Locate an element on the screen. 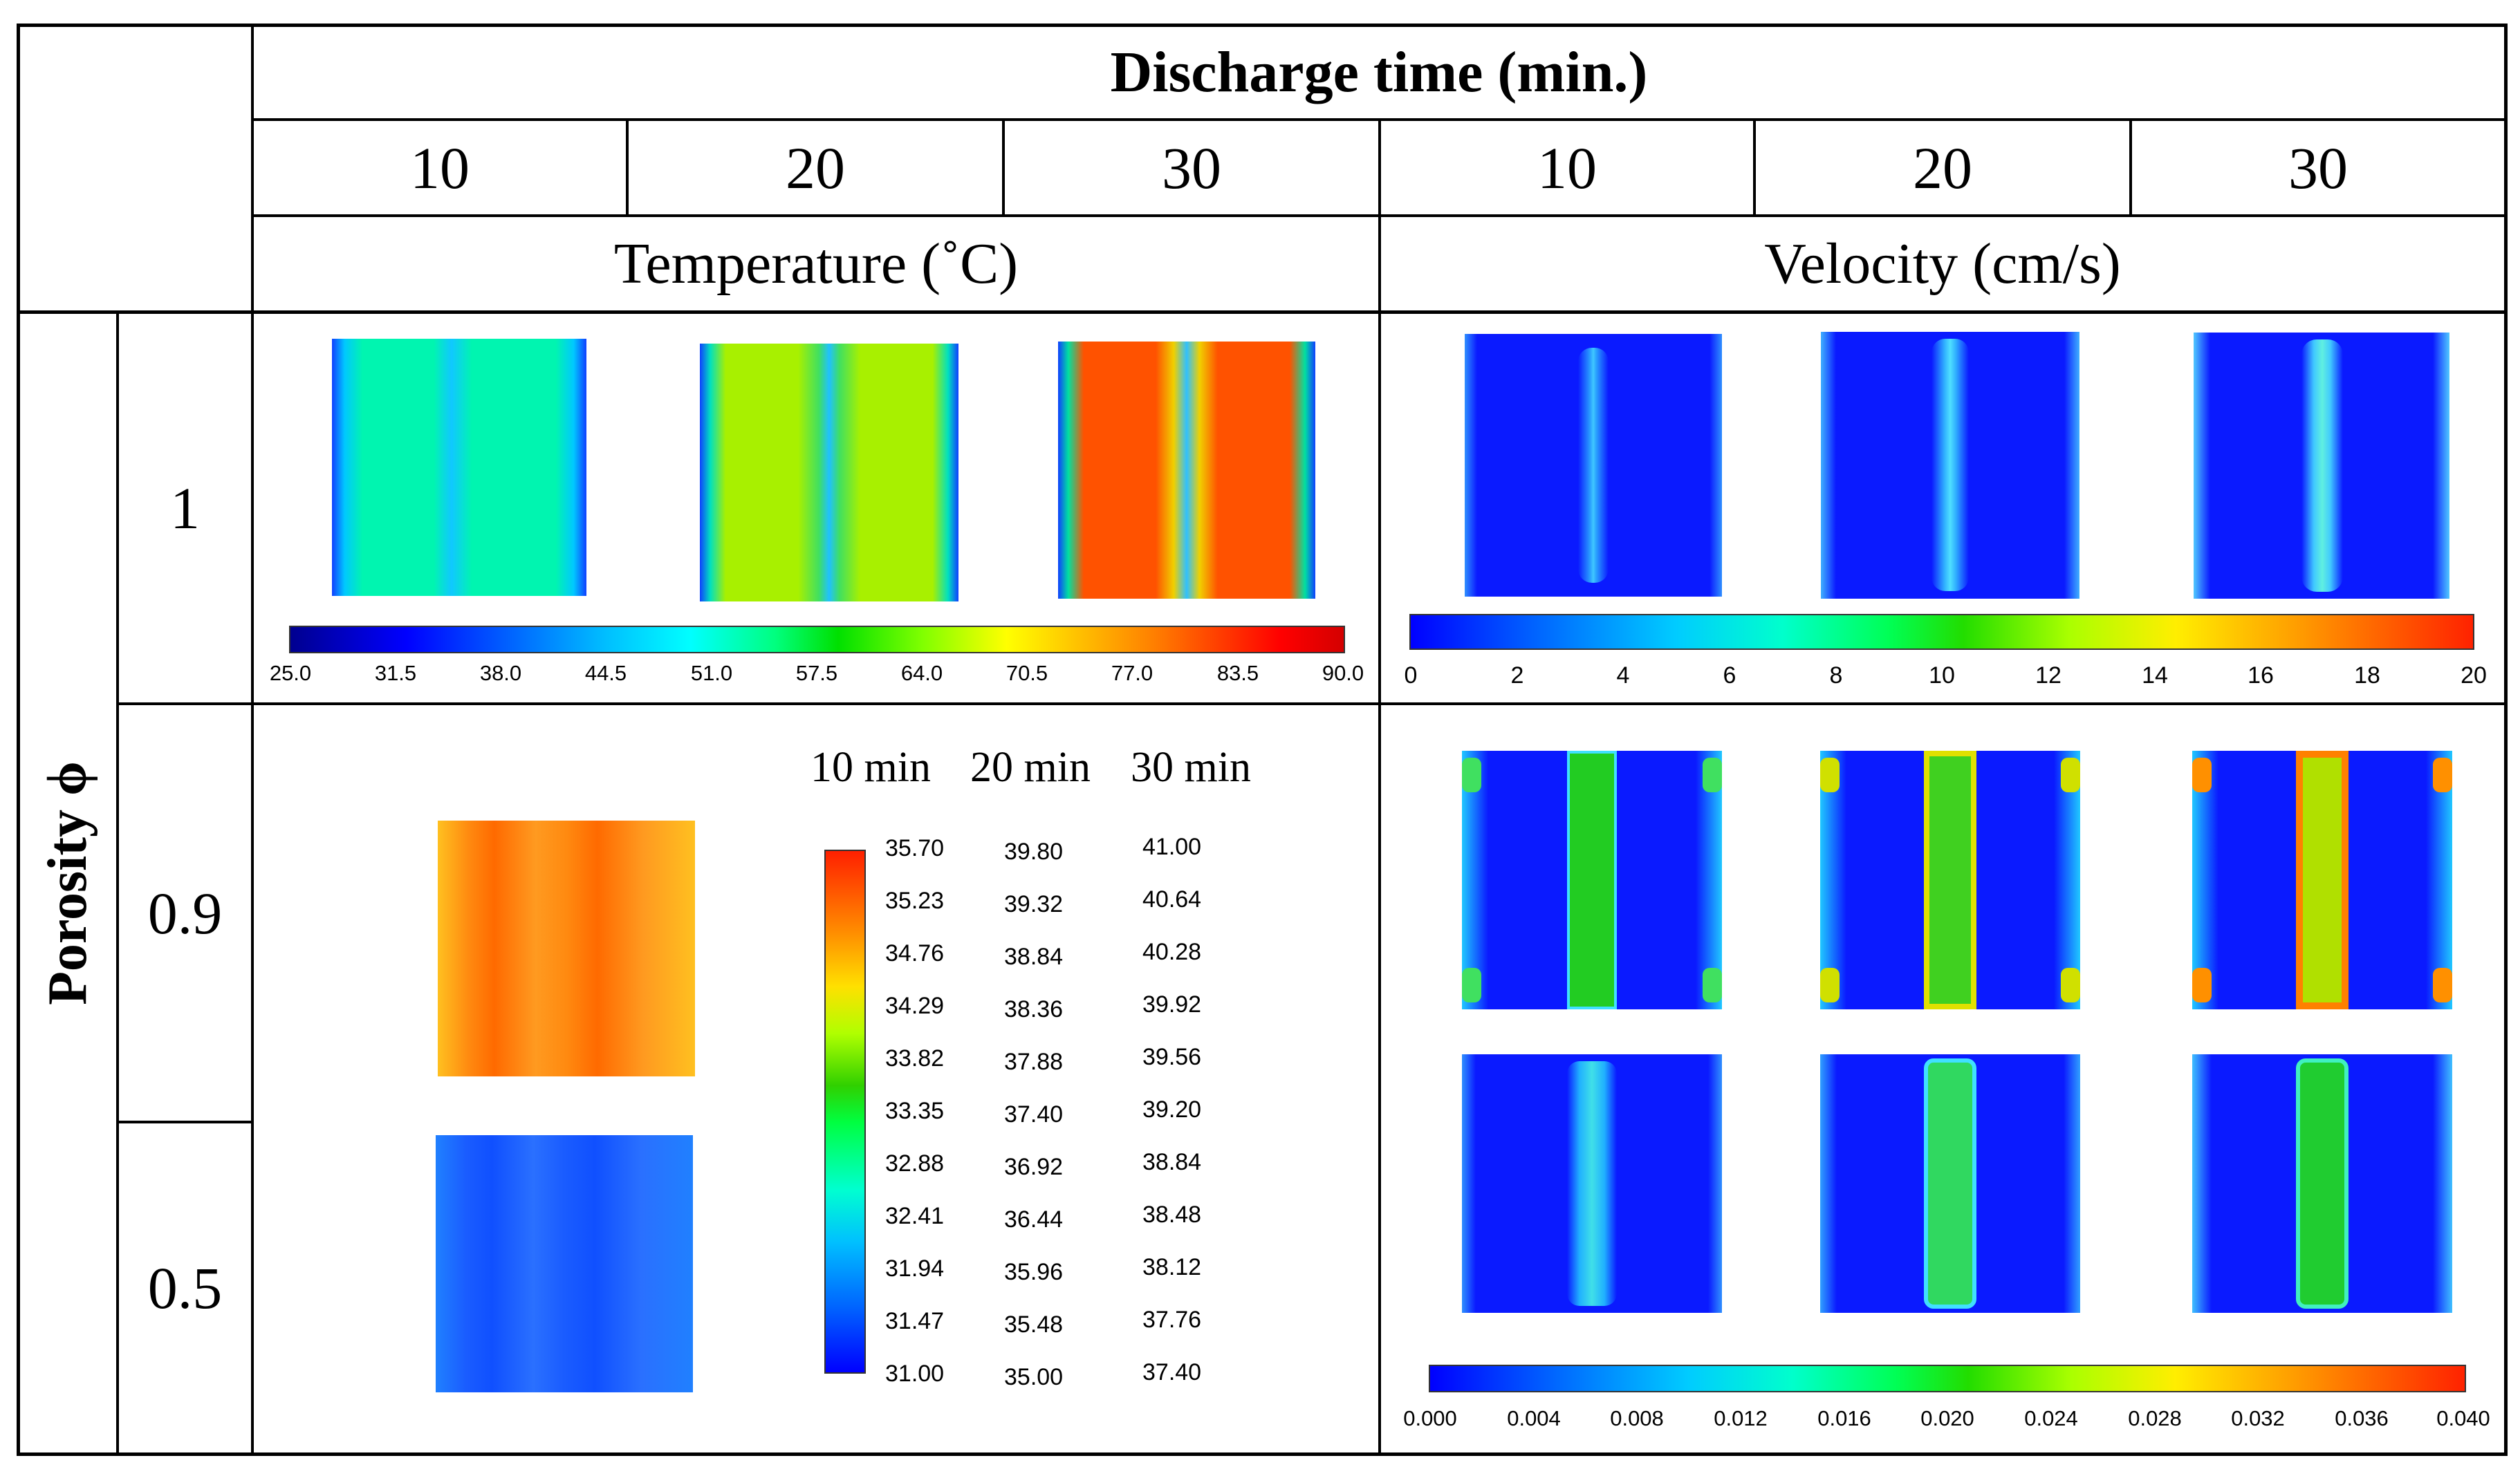  legend-value: 35.23 is located at coordinates (915, 901).